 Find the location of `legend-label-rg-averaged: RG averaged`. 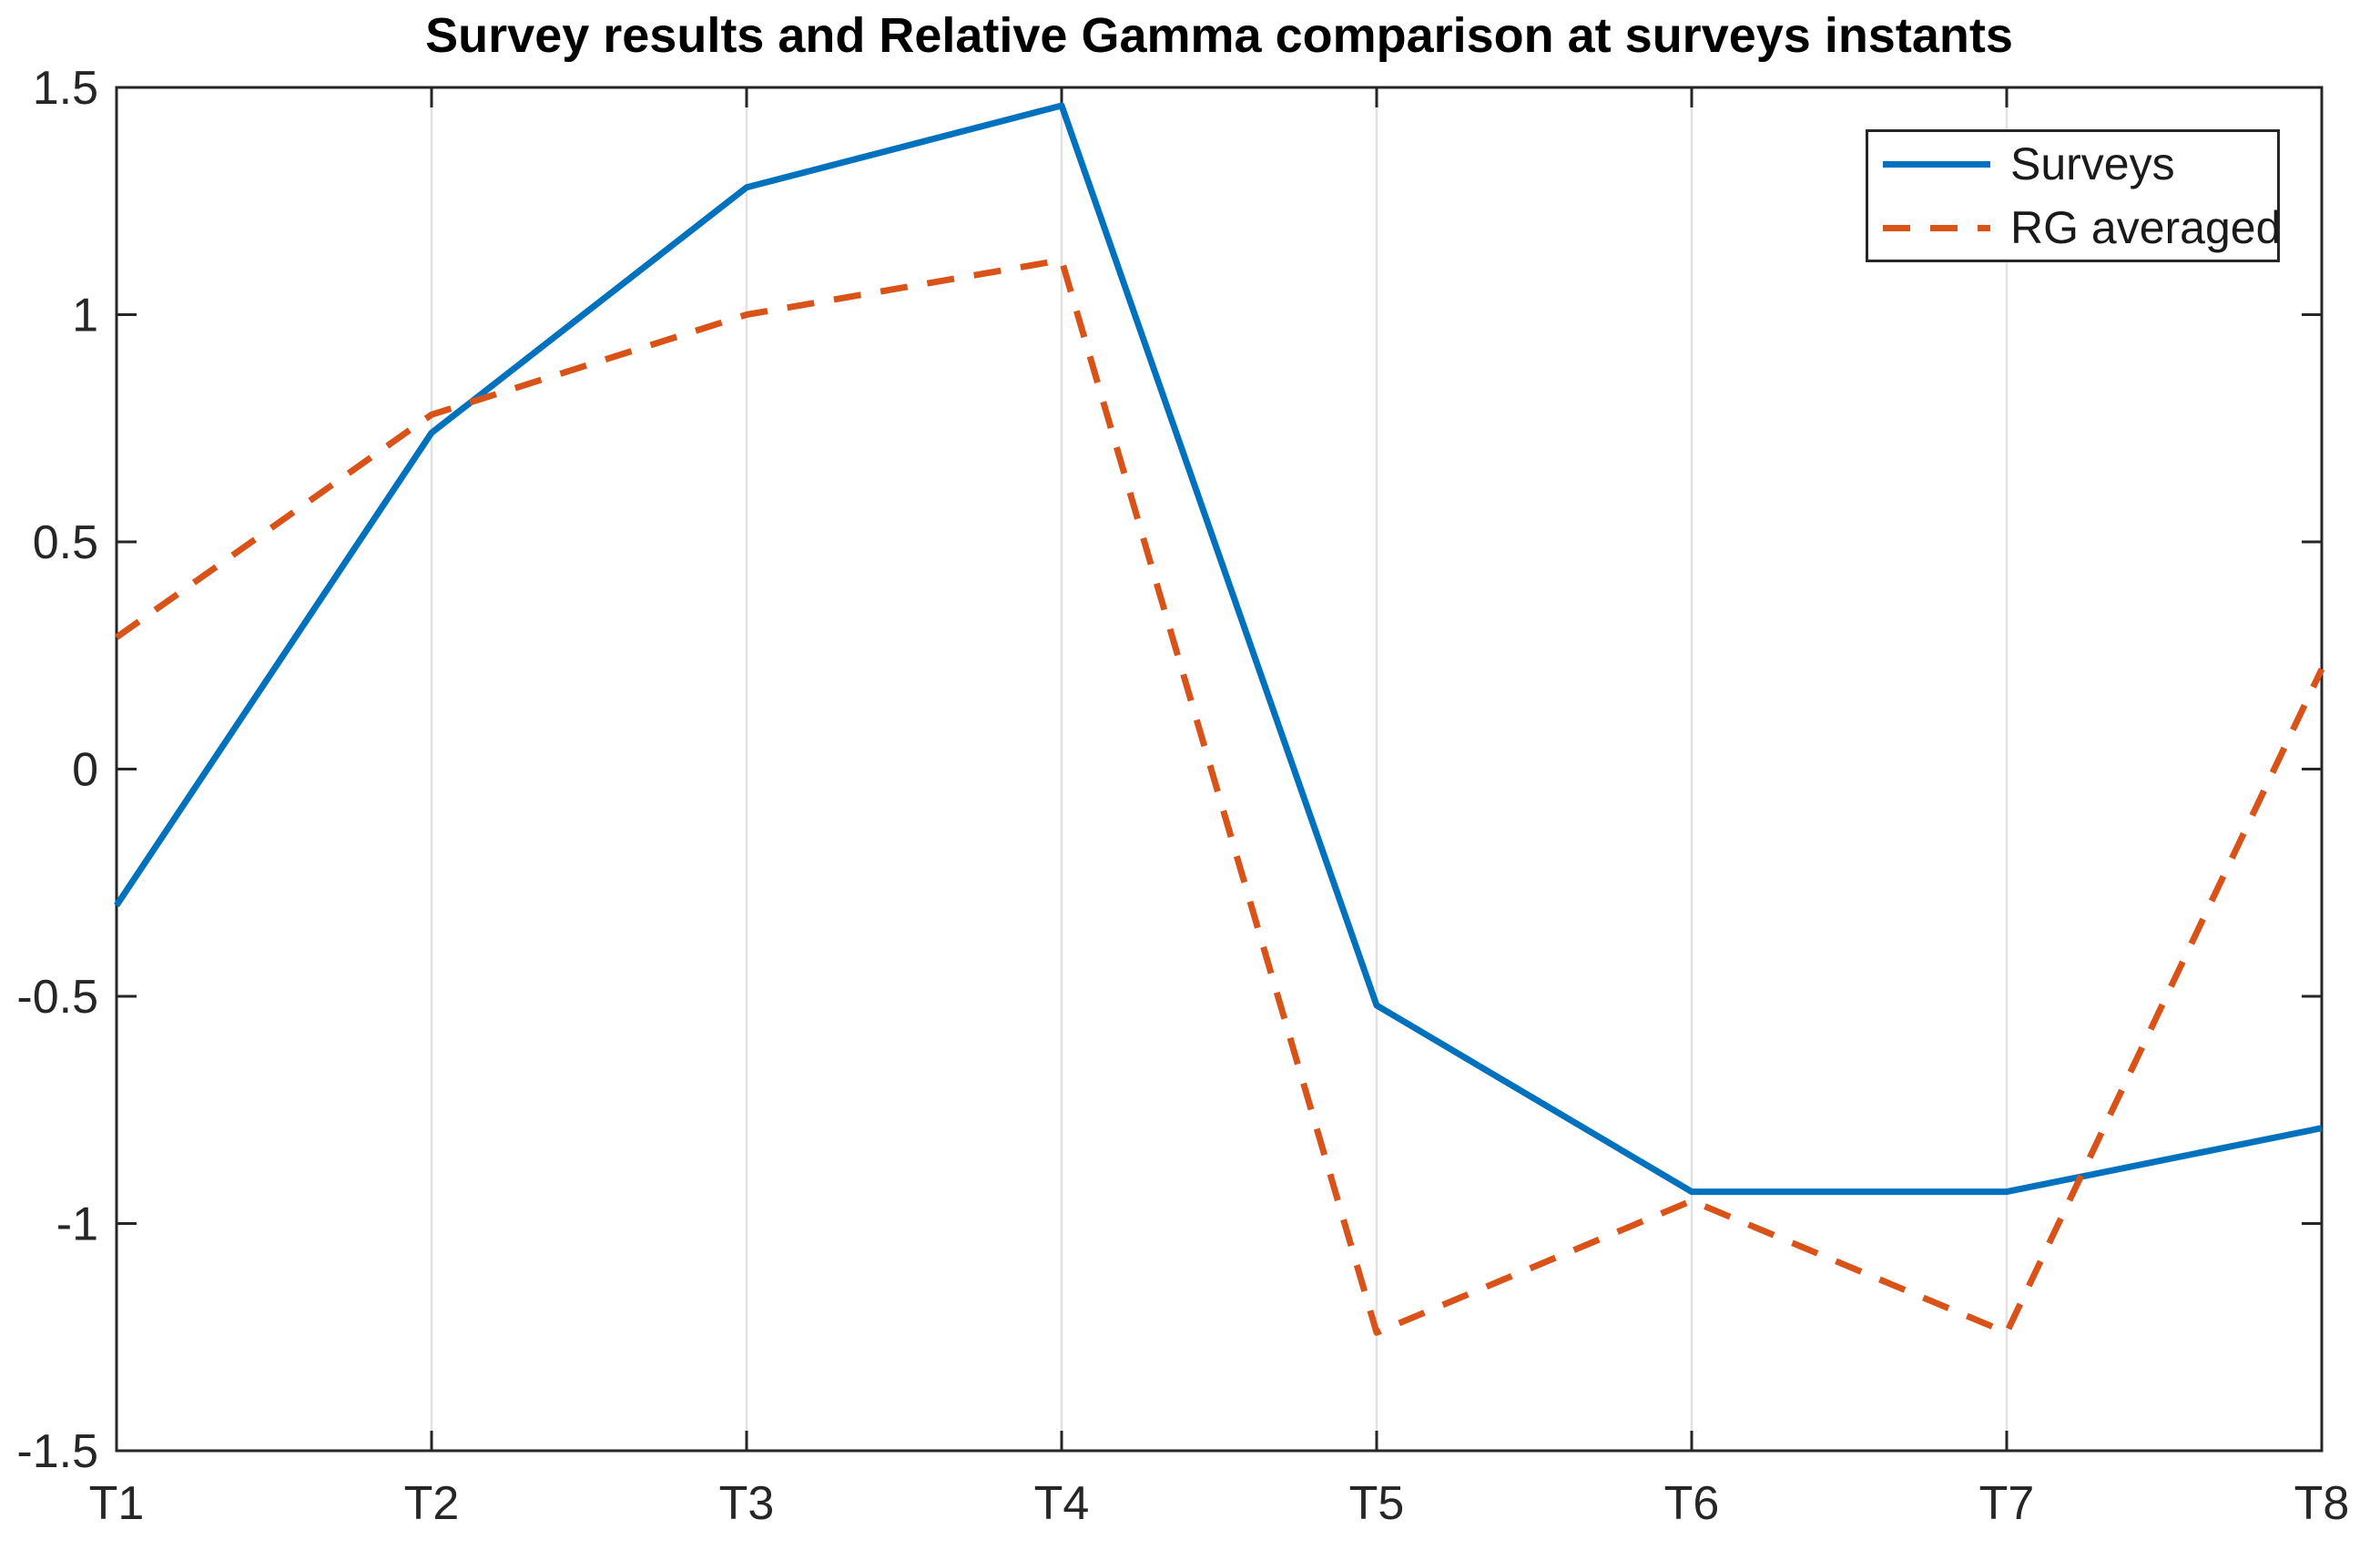

legend-label-rg-averaged: RG averaged is located at coordinates (2146, 227).